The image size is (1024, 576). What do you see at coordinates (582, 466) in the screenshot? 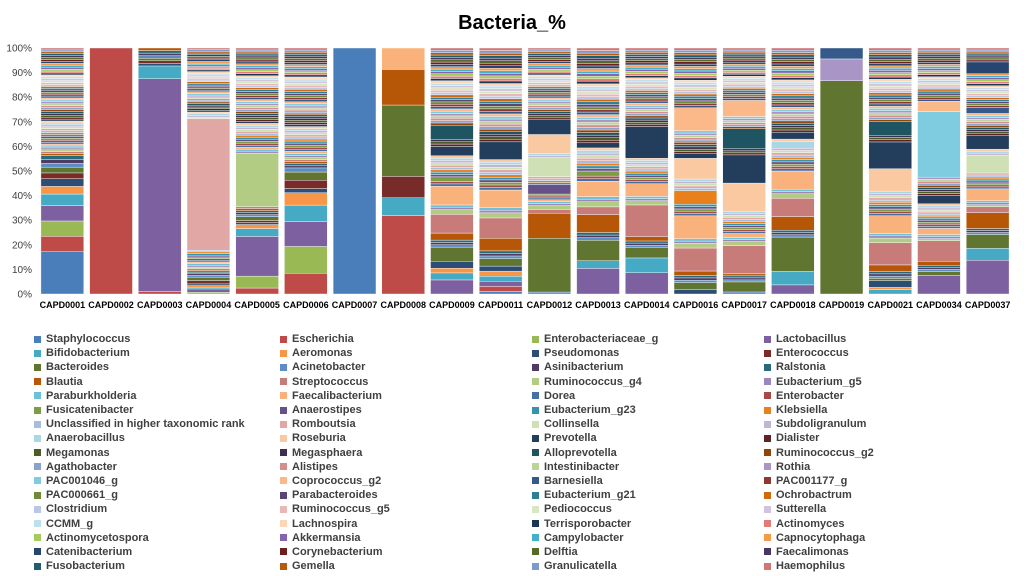
I see `legend-label: Intestinibacter` at bounding box center [582, 466].